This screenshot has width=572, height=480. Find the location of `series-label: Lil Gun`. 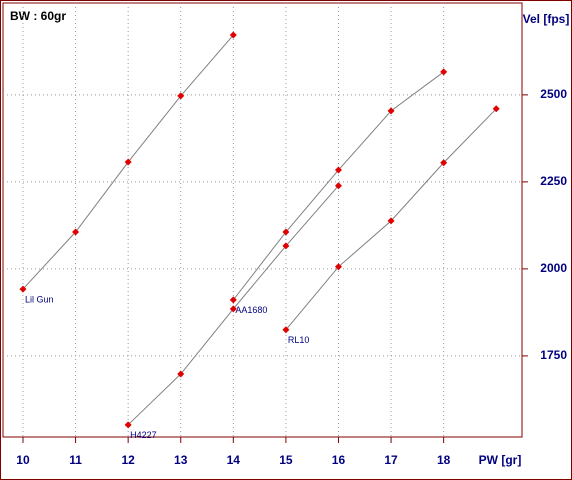

series-label: Lil Gun is located at coordinates (39, 299).